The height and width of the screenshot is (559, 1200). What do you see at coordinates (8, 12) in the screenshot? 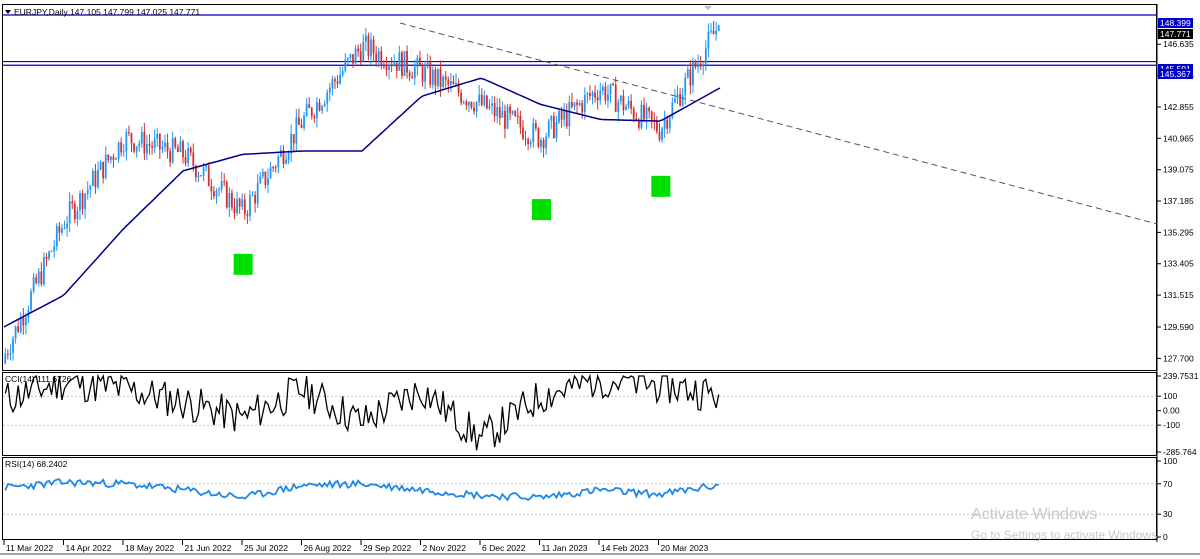
I see `collapse-arrow-icon` at bounding box center [8, 12].